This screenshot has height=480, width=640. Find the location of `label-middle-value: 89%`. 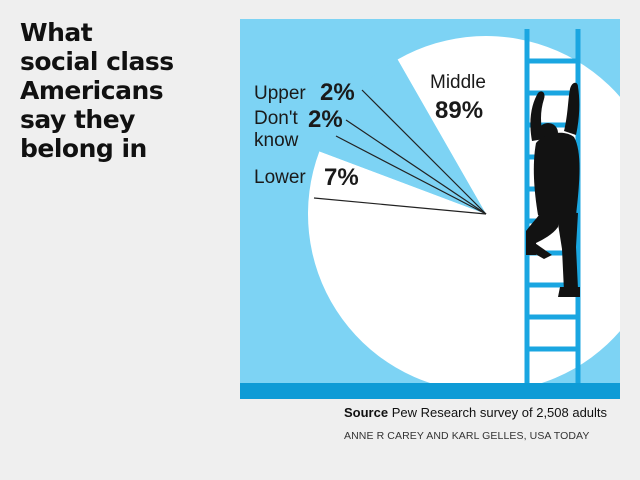

label-middle-value: 89% is located at coordinates (459, 110).